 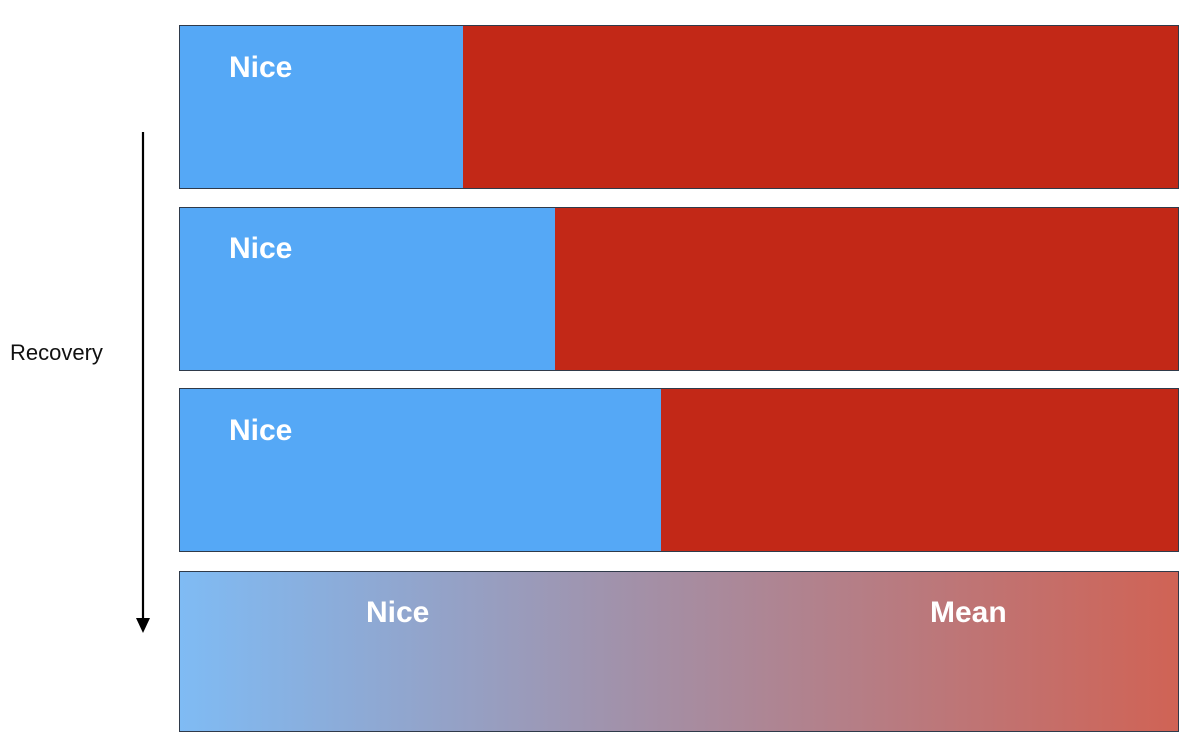 I want to click on blend-mean-label: Mean, so click(x=968, y=612).